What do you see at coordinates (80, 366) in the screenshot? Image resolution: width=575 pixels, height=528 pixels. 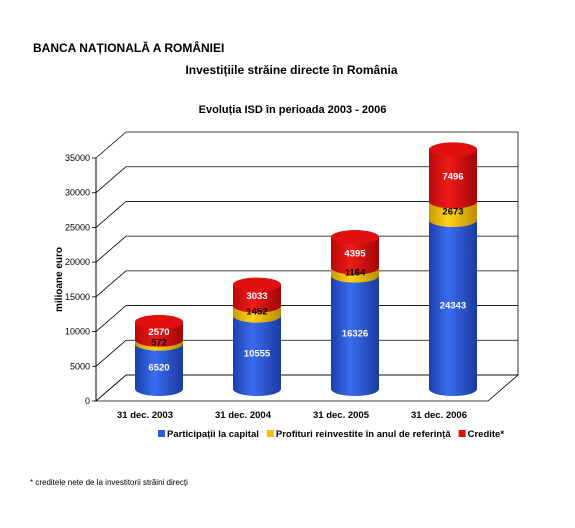 I see `y-tick-label: 5000` at bounding box center [80, 366].